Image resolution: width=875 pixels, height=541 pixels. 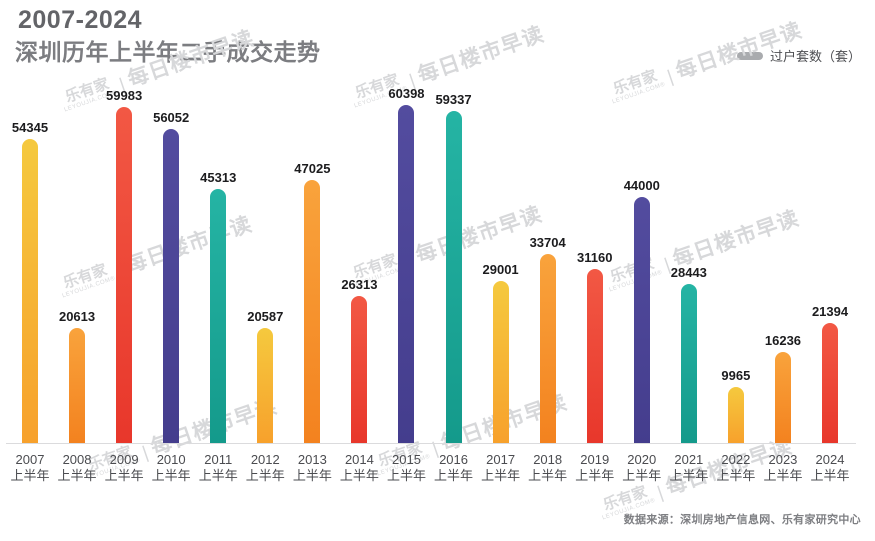 What do you see at coordinates (359, 369) in the screenshot?
I see `bar-2014` at bounding box center [359, 369].